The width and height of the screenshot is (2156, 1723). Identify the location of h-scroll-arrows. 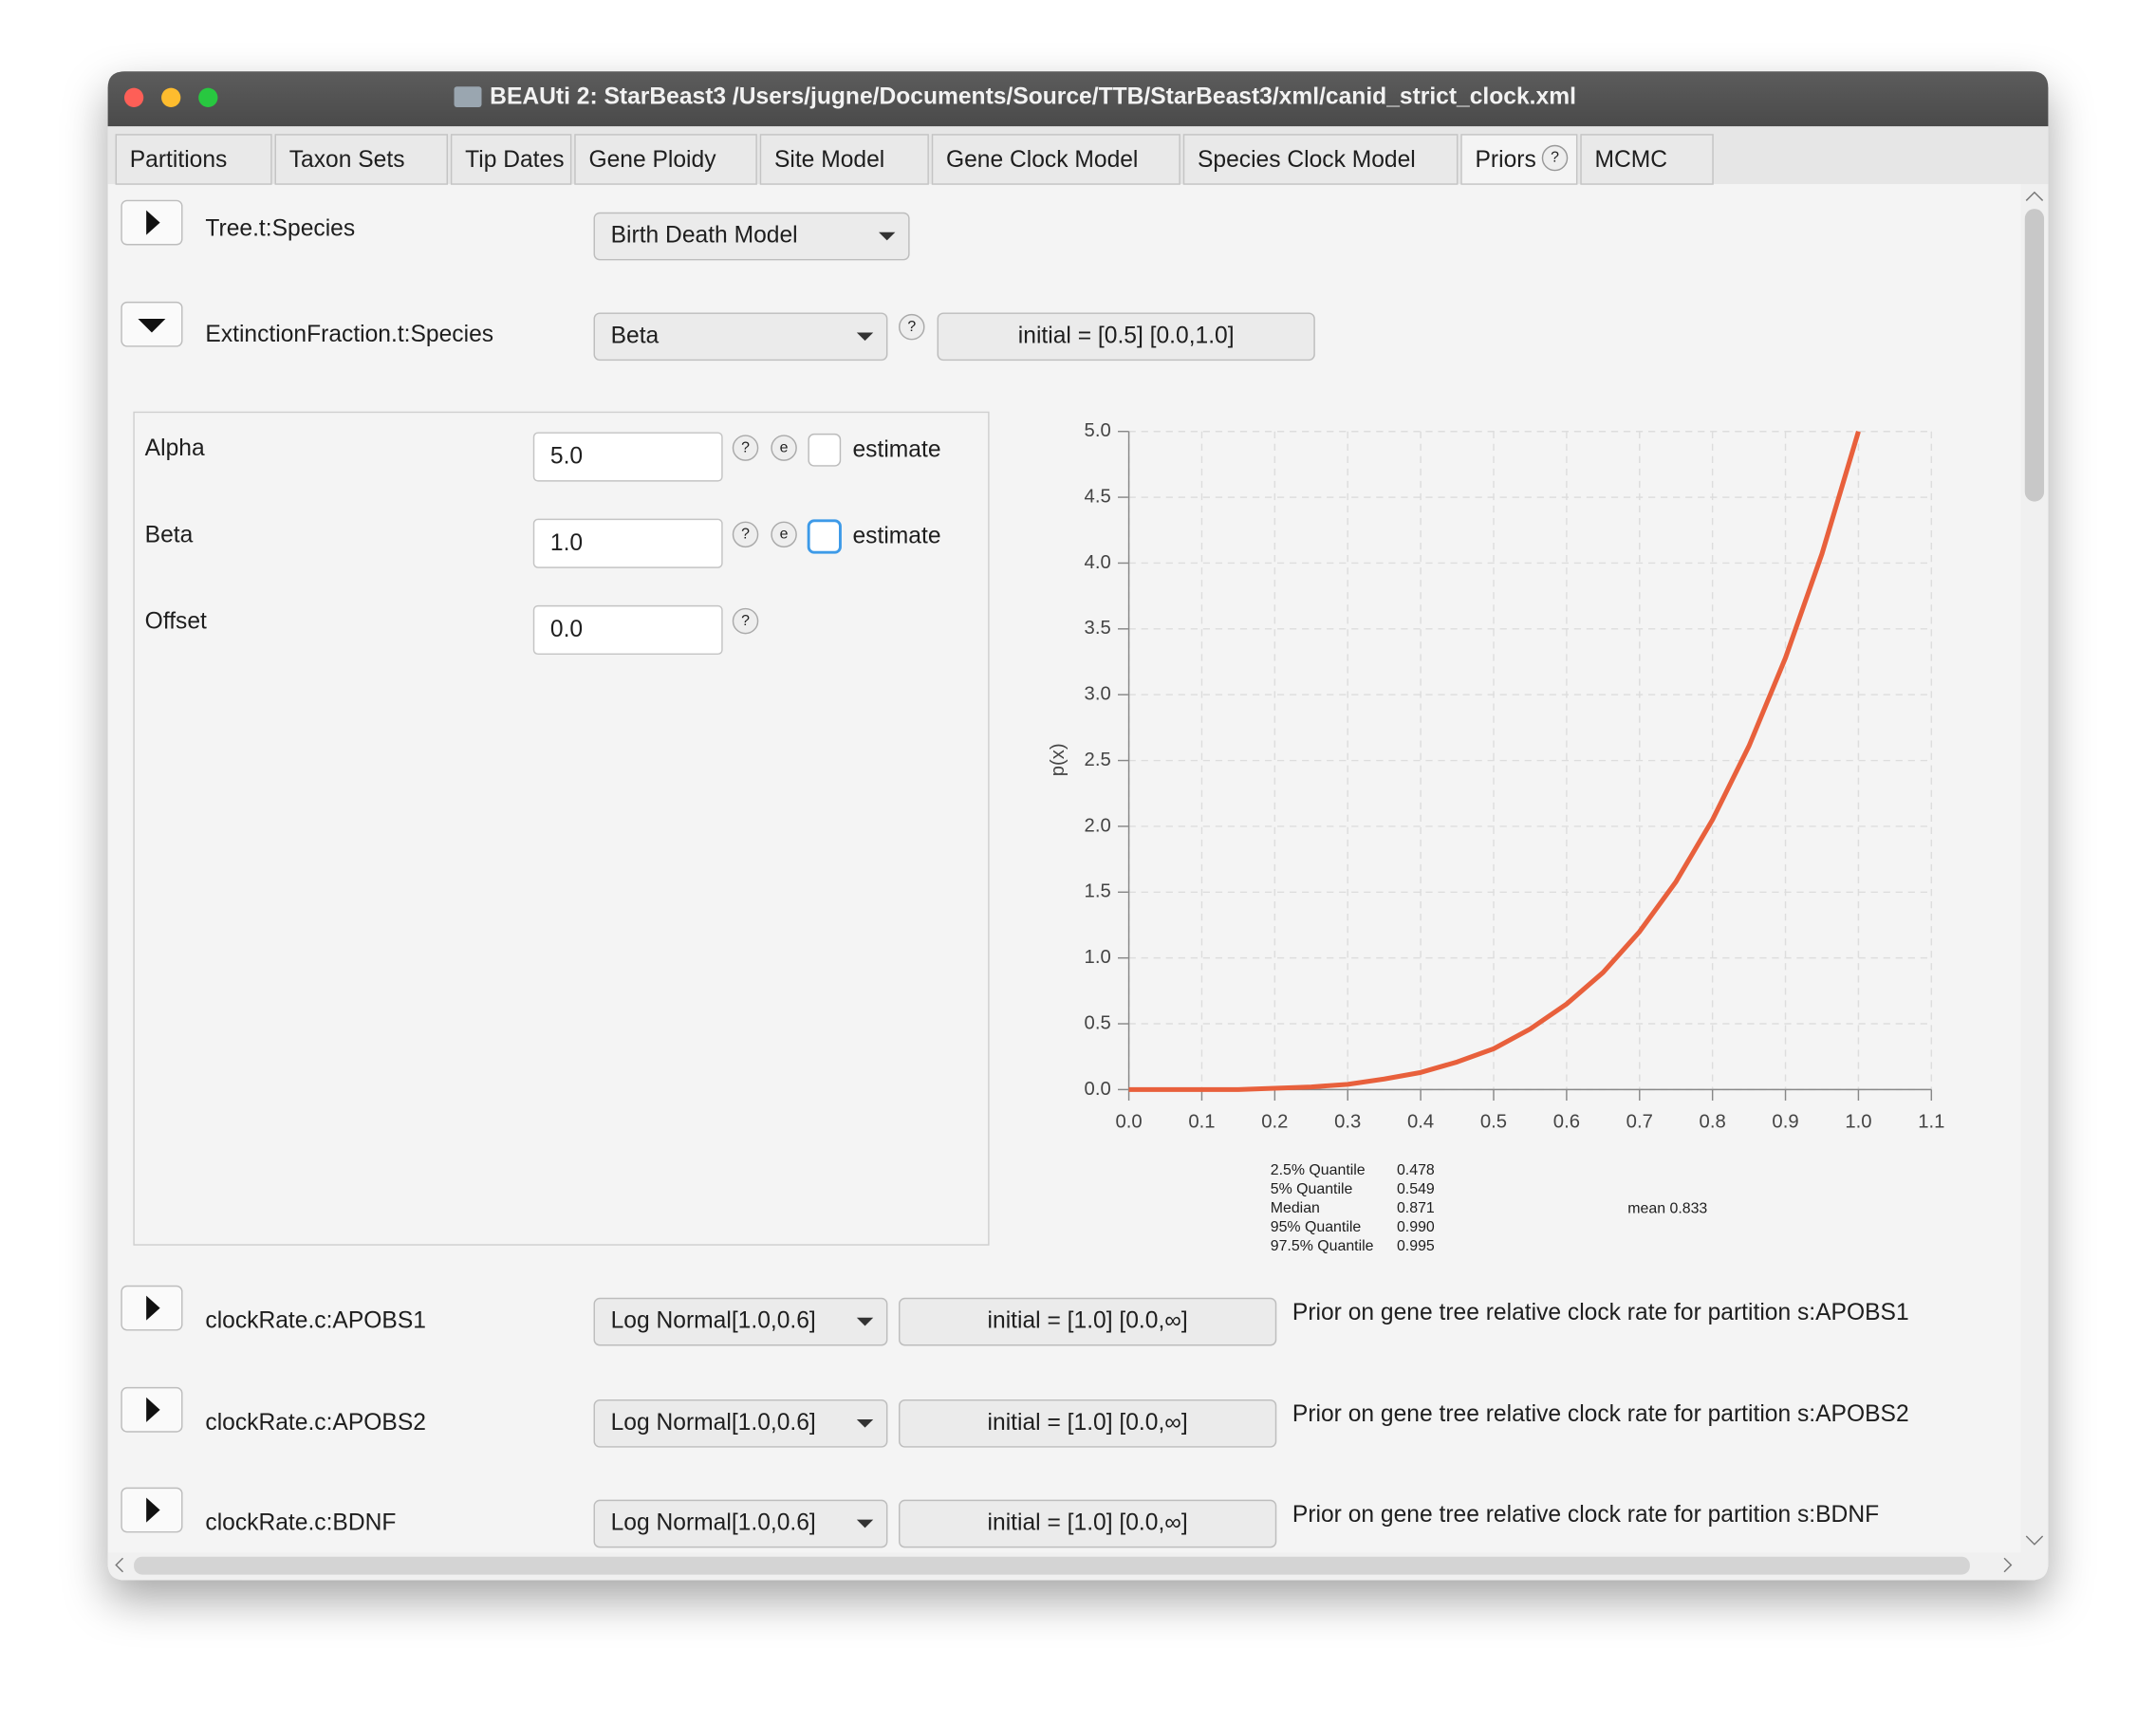
(1064, 1565).